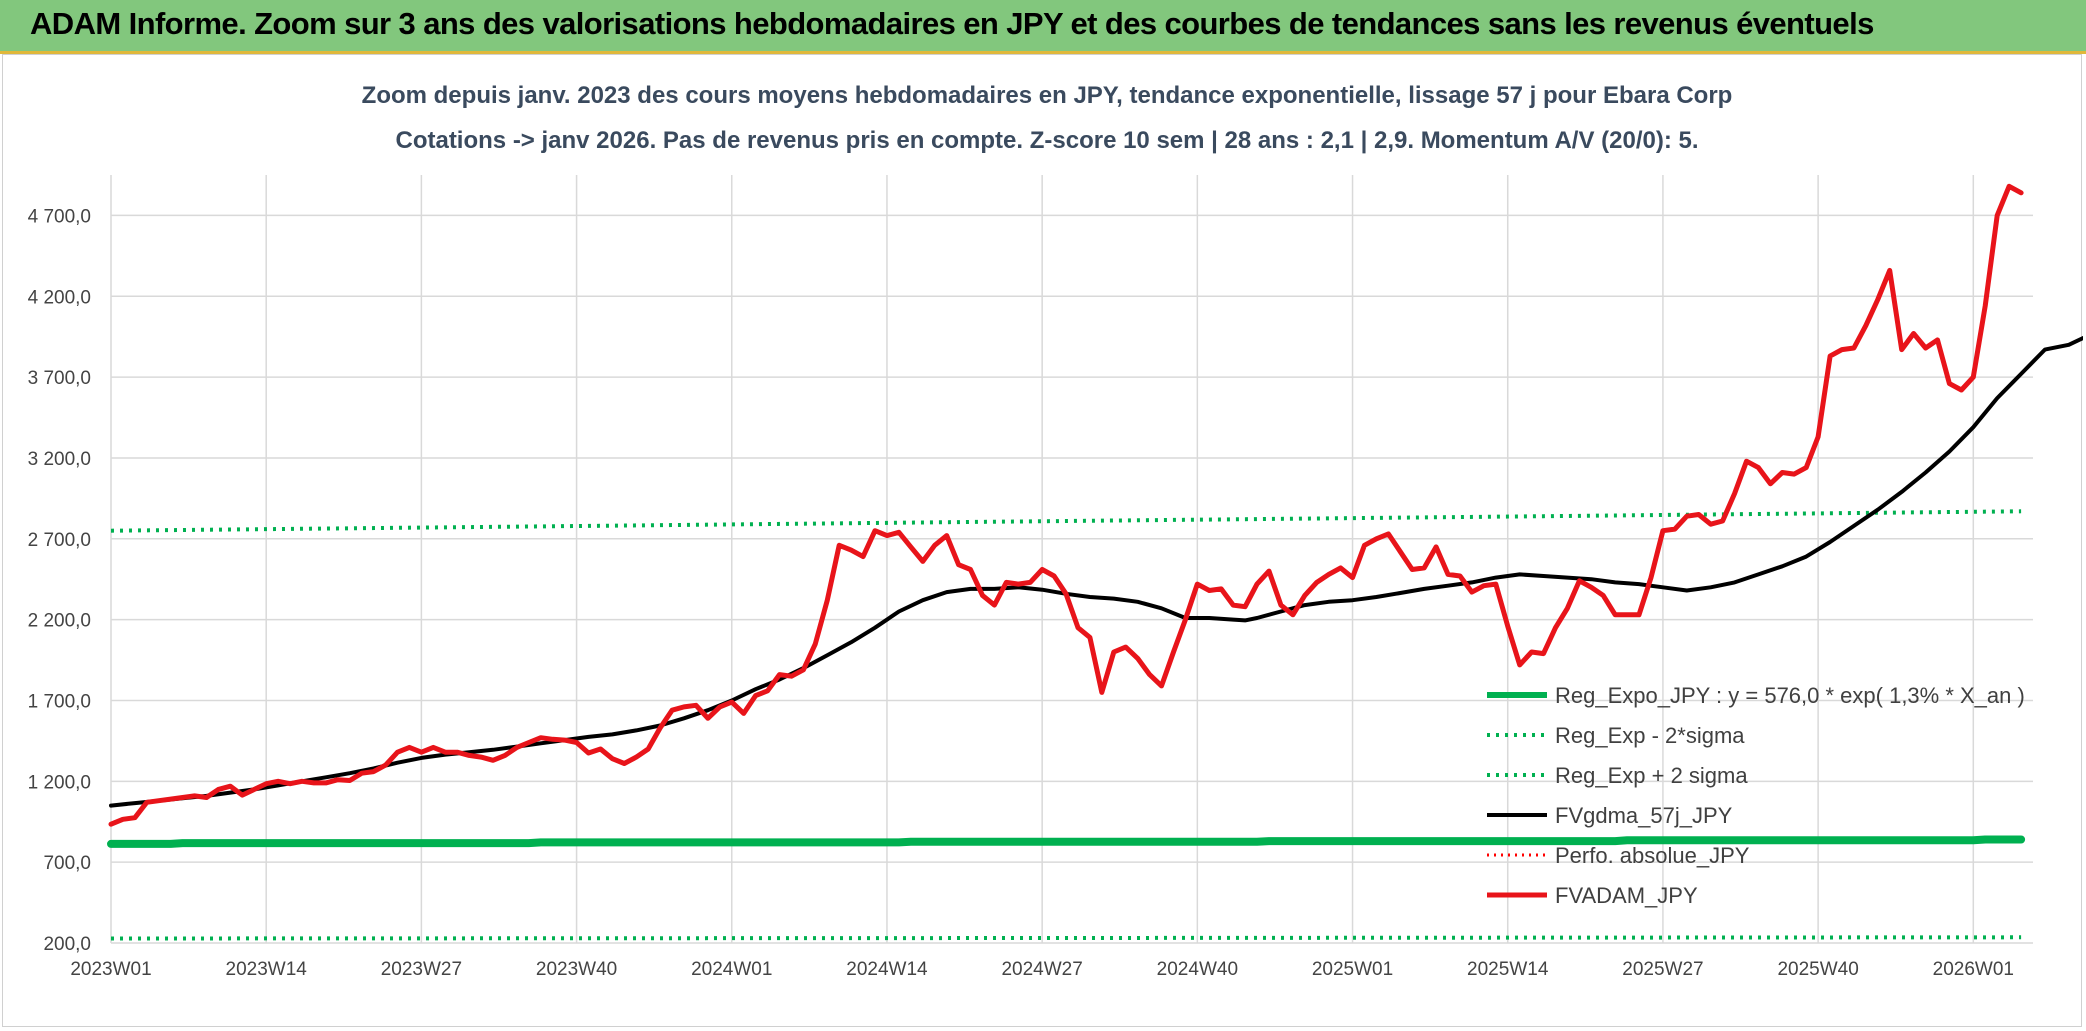 The image size is (2086, 1031). What do you see at coordinates (1662, 969) in the screenshot?
I see `x-tick-label: 2025W27` at bounding box center [1662, 969].